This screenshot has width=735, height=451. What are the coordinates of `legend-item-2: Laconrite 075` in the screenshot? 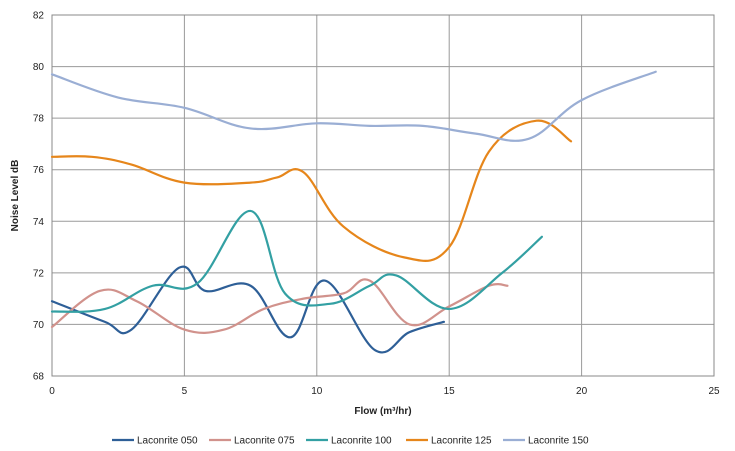 It's located at (252, 441).